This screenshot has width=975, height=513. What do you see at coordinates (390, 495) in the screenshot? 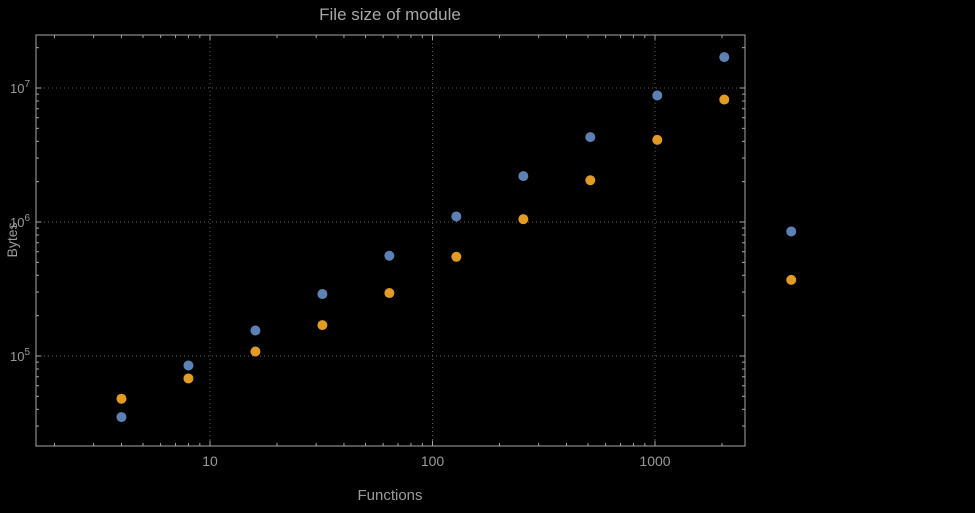
I see `x-axis-label: Functions` at bounding box center [390, 495].